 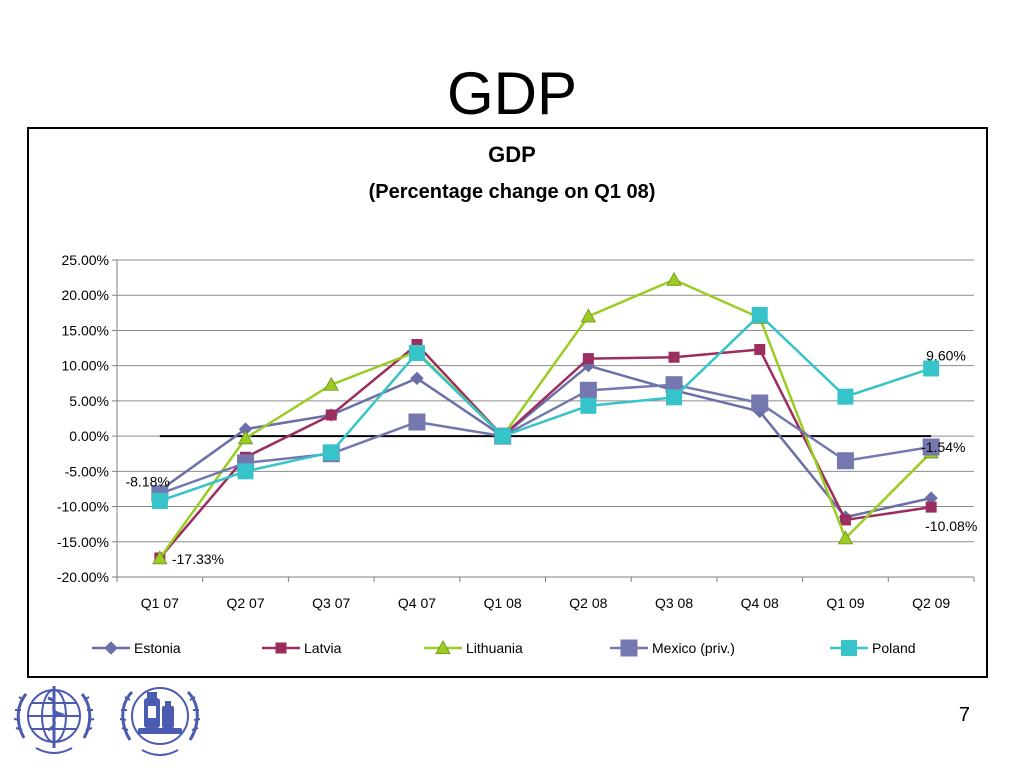 What do you see at coordinates (85, 260) in the screenshot?
I see `y-tick-label: 25.00%` at bounding box center [85, 260].